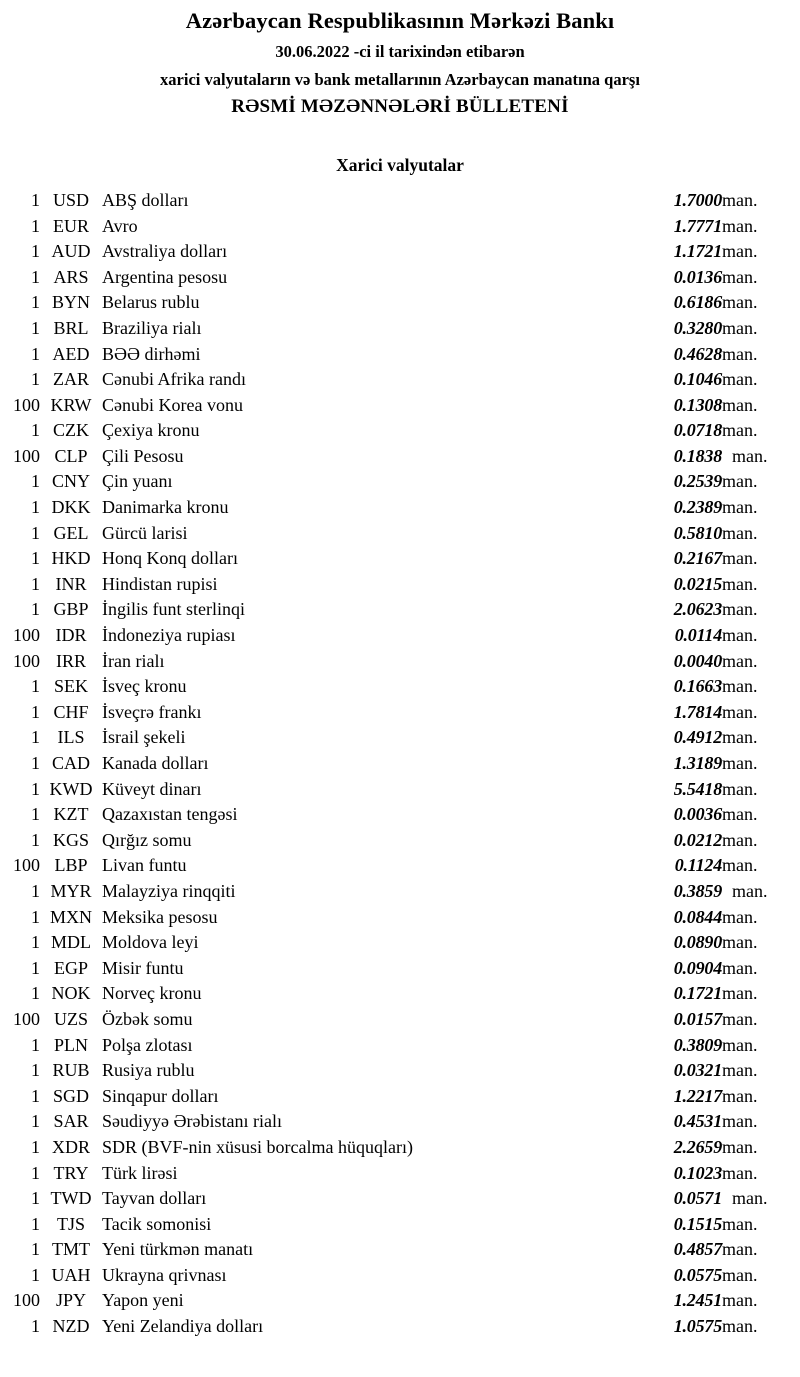 The image size is (800, 1377). I want to click on currency-name: Gürcü larisi, so click(145, 532).